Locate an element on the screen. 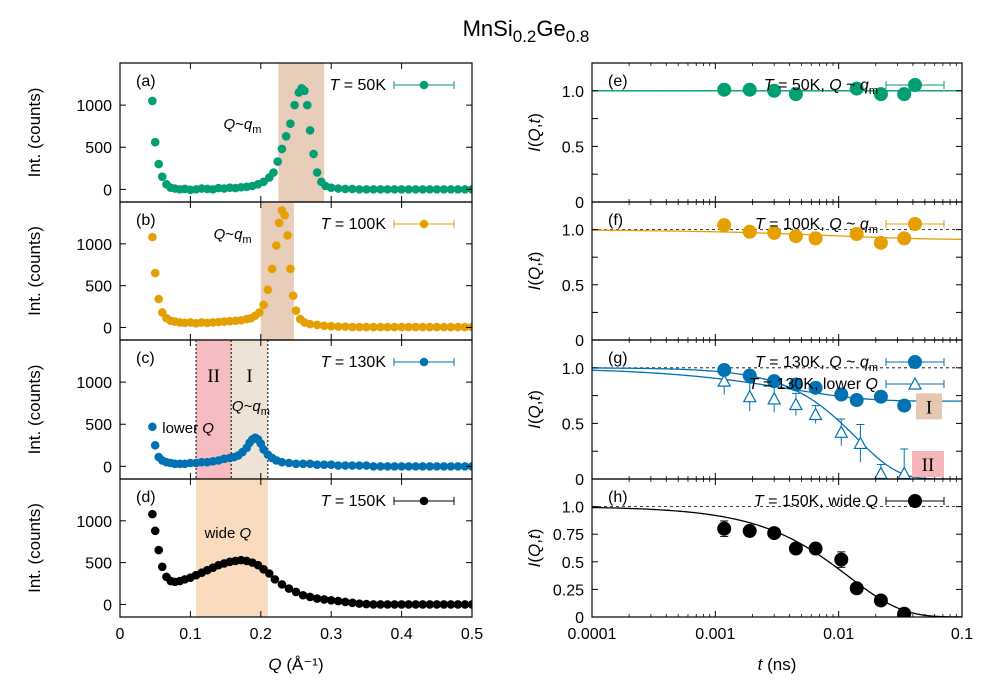  peak-annotation: Q~qm is located at coordinates (251, 408).